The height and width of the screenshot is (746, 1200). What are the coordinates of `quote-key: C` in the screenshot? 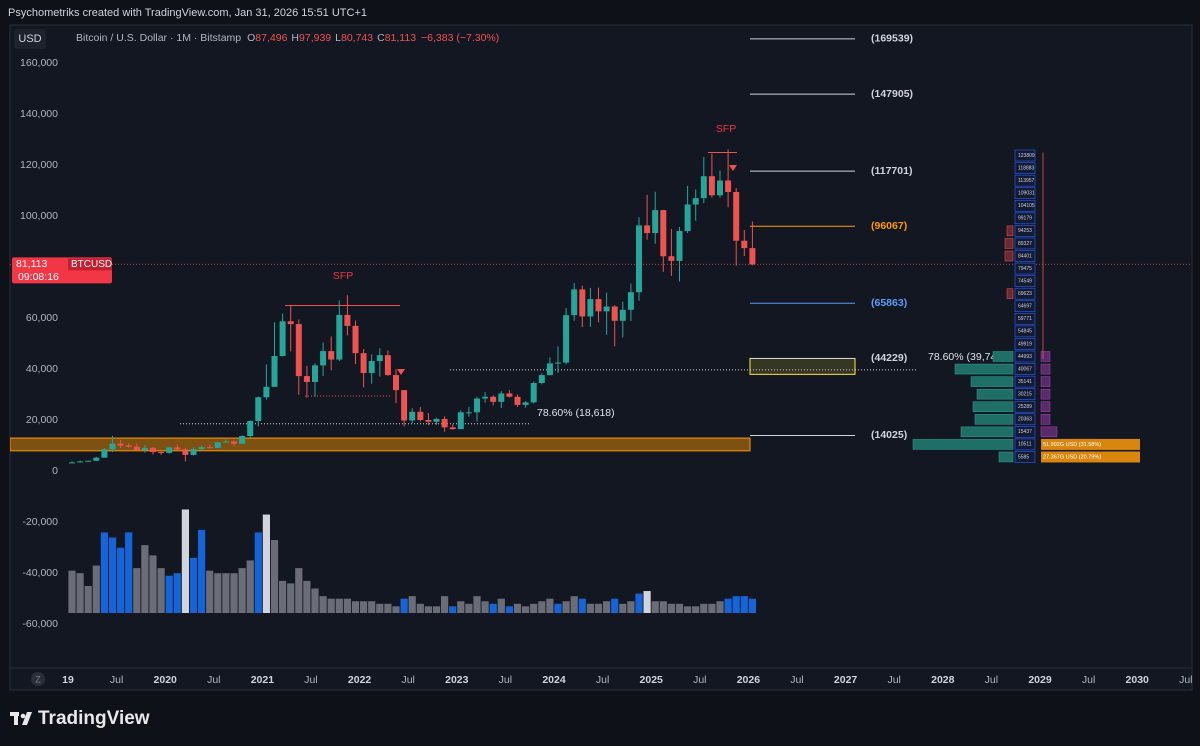 It's located at (381, 38).